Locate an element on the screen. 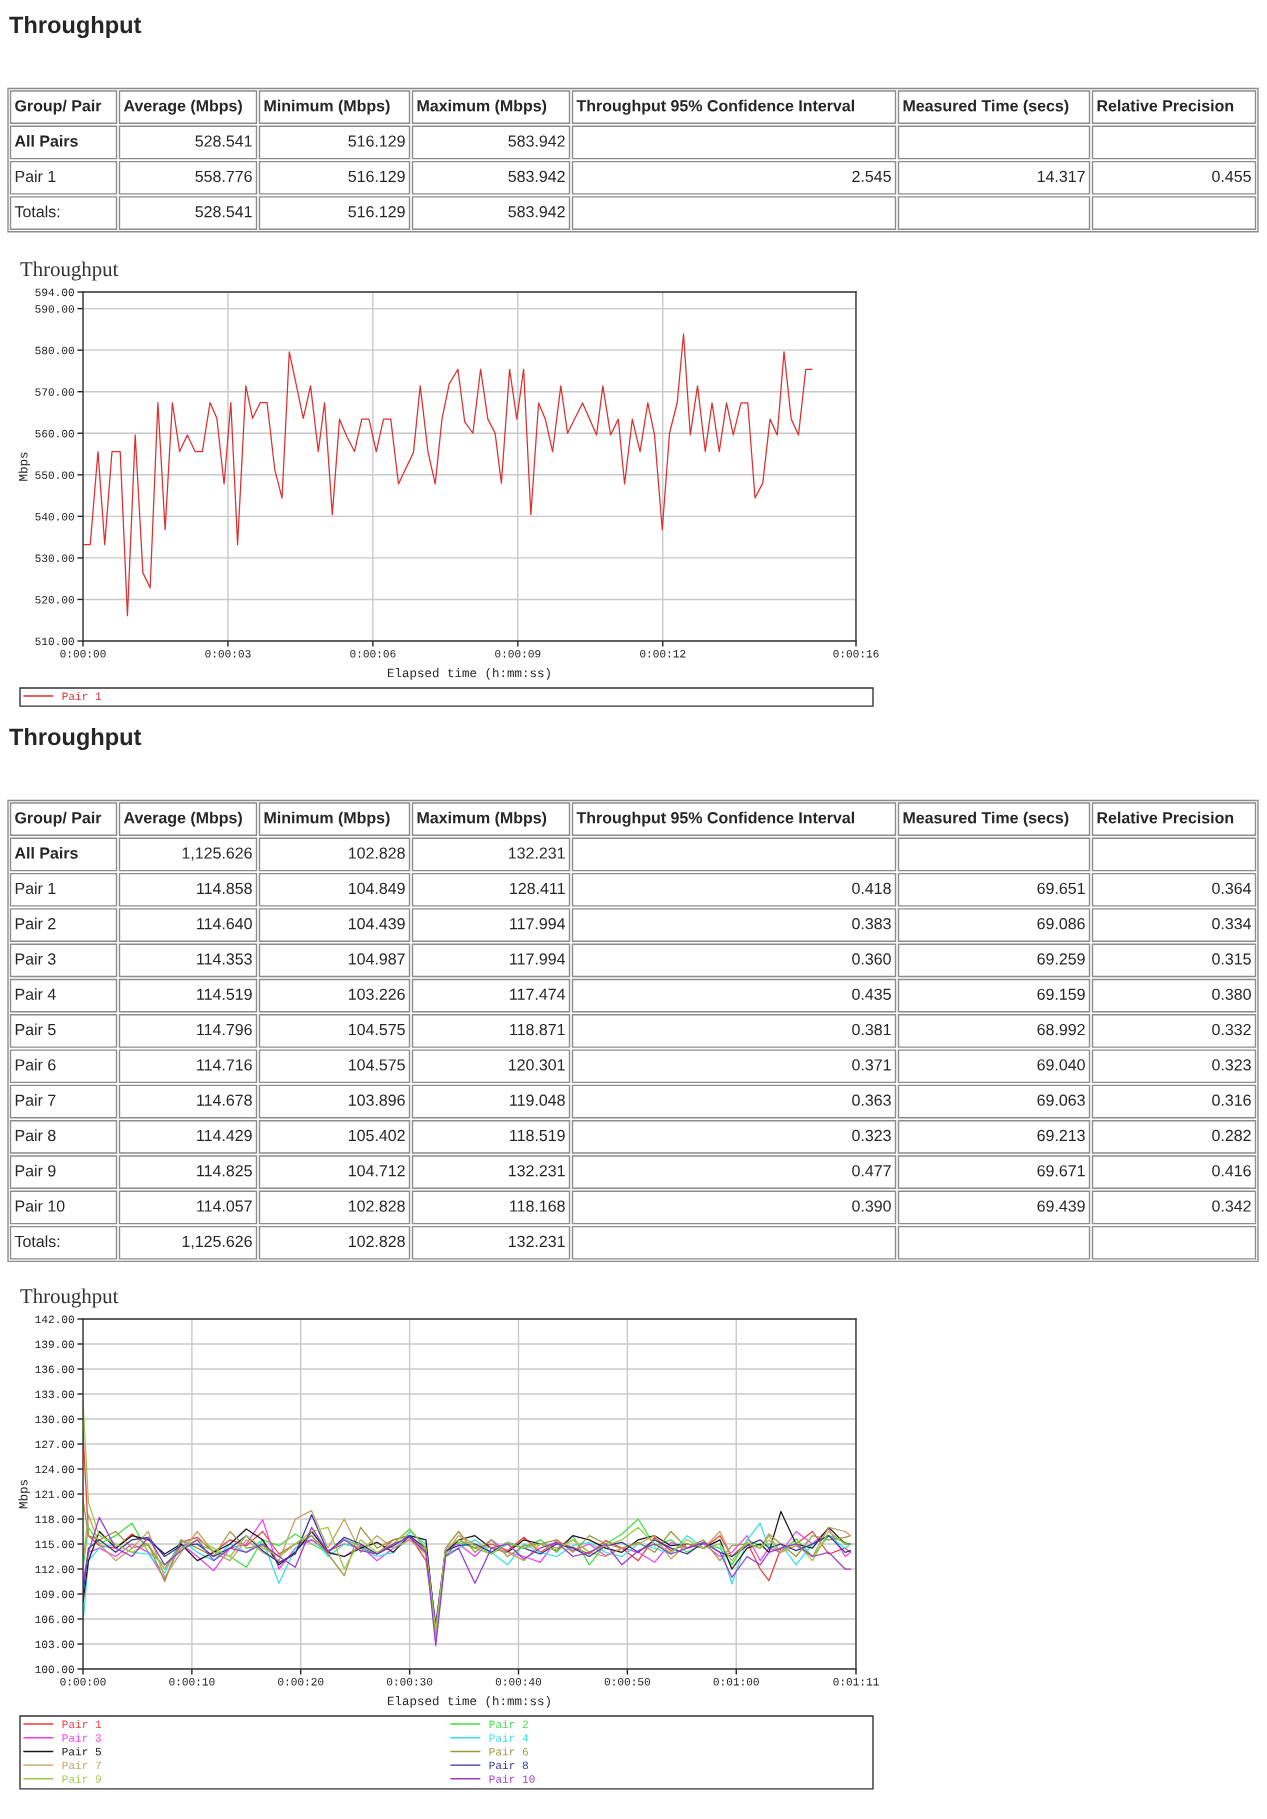 Image resolution: width=1267 pixels, height=1819 pixels. text: 0.364 is located at coordinates (1232, 888).